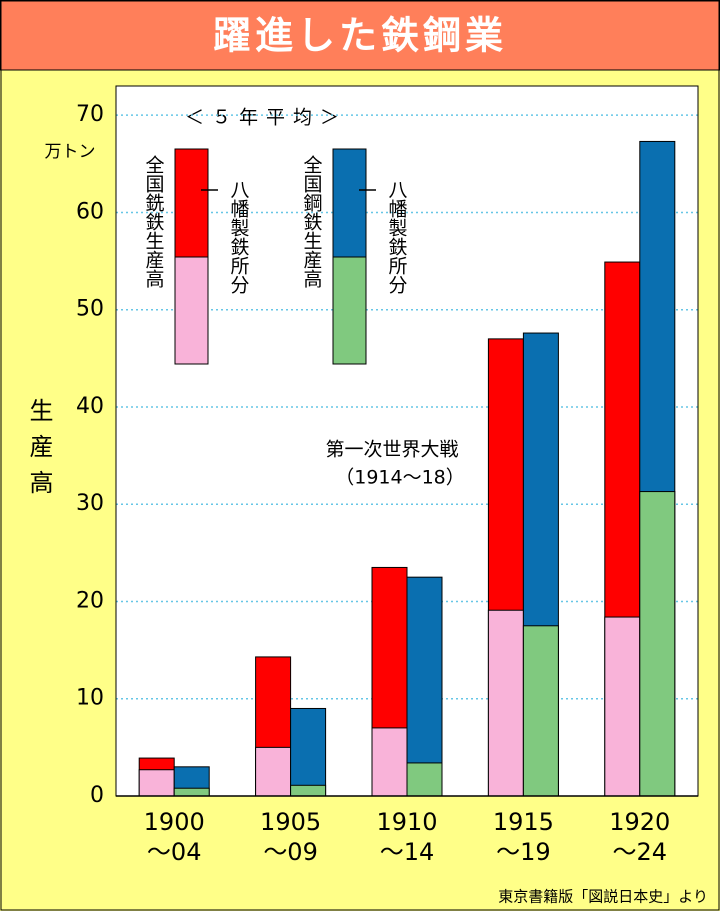  I want to click on legend-label: 全国鋼鉄生産高, so click(312, 221).